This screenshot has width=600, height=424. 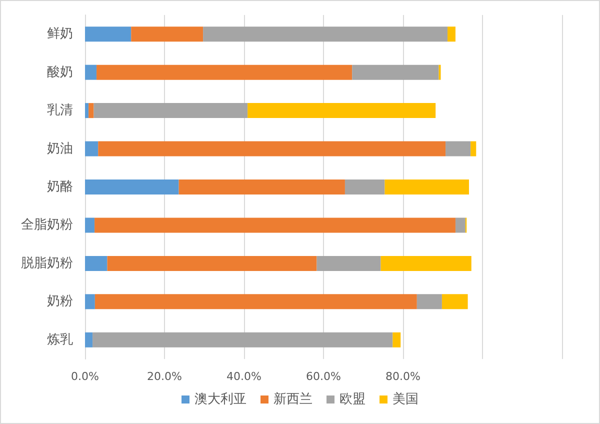 What do you see at coordinates (60, 302) in the screenshot?
I see `y-tick-label: 奶粉` at bounding box center [60, 302].